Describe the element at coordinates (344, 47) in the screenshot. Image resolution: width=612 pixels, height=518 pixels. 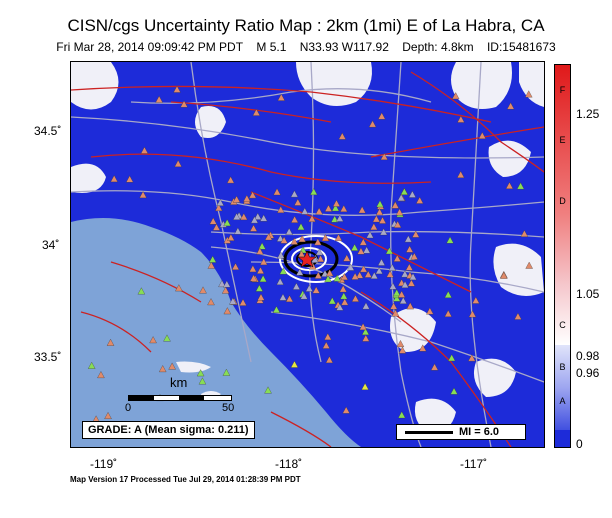
I see `event-location: N33.93 W117.92` at that location.